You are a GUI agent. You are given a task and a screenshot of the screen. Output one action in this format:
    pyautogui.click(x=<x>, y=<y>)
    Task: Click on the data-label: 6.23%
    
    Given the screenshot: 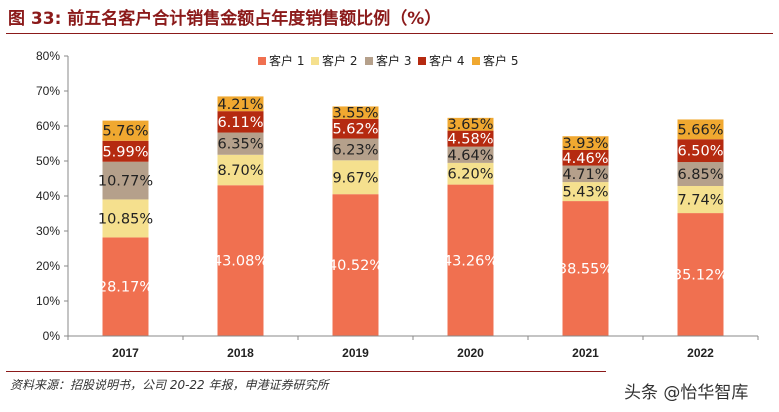 What is the action you would take?
    pyautogui.click(x=355, y=150)
    